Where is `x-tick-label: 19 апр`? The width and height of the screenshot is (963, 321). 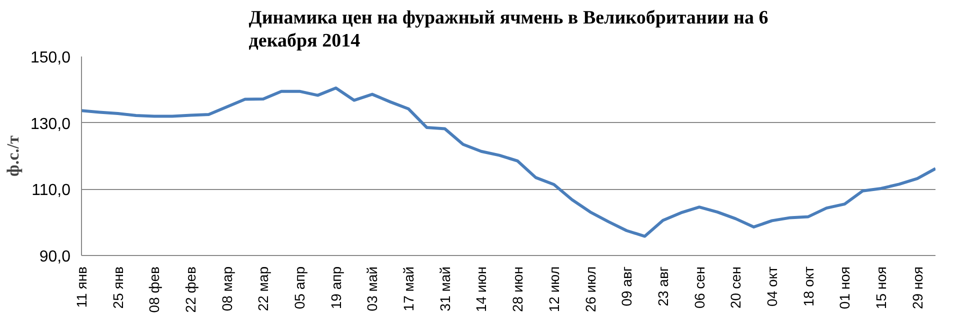 x-tick-label: 19 апр is located at coordinates (336, 288).